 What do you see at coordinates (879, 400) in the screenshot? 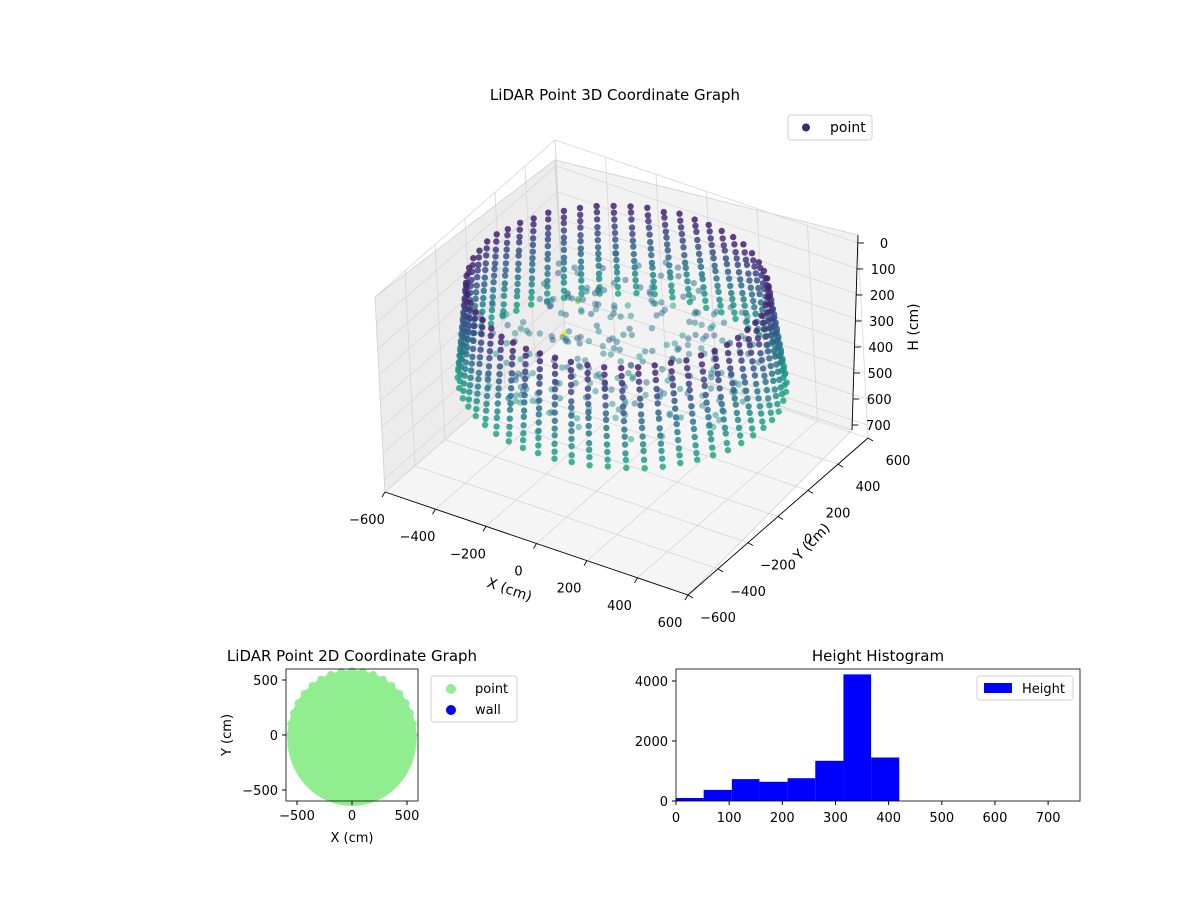
I see `z-tick-label-3d: 600` at bounding box center [879, 400].